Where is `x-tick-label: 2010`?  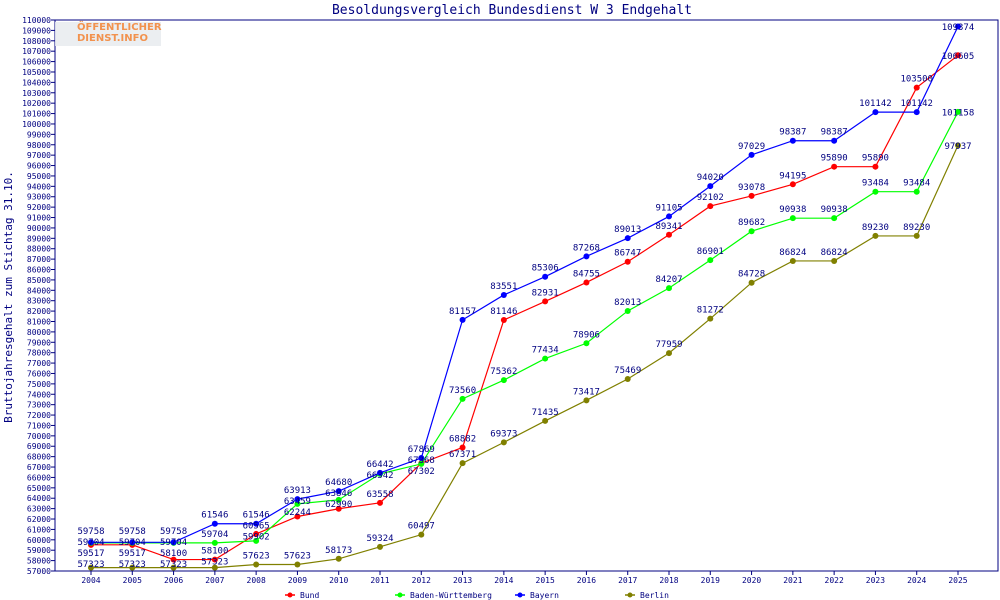 x-tick-label: 2010 is located at coordinates (338, 580).